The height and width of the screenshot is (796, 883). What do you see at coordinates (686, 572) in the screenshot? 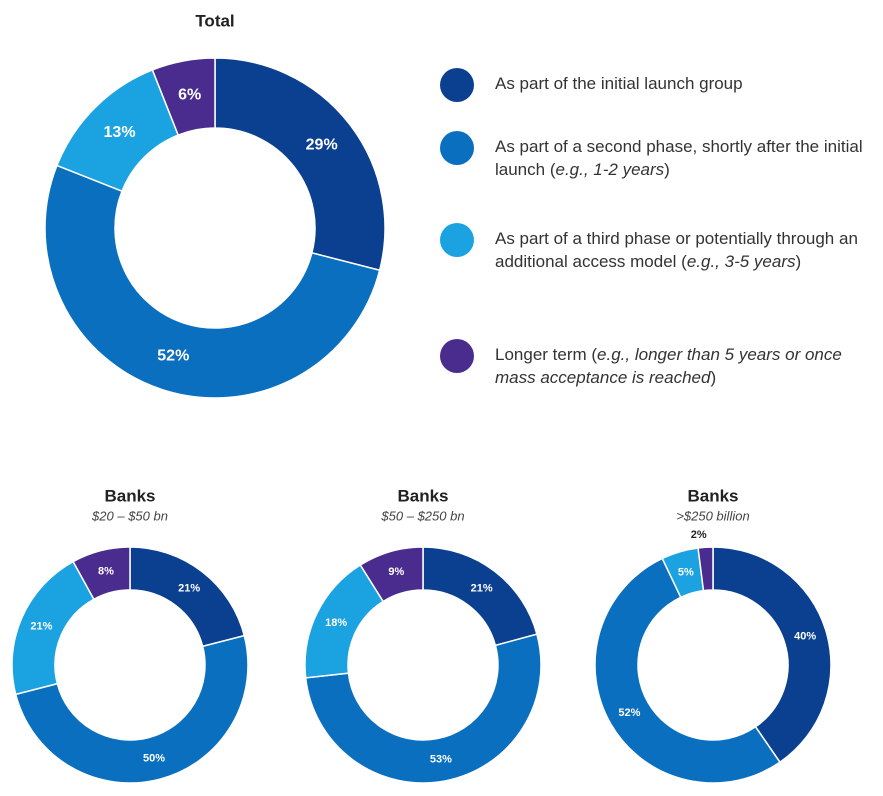
I see `data-label: 5%` at bounding box center [686, 572].